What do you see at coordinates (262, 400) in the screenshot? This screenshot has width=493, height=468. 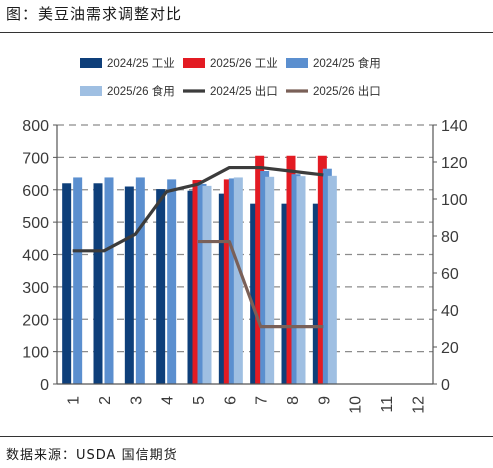 I see `x-tick-label: 7` at bounding box center [262, 400].